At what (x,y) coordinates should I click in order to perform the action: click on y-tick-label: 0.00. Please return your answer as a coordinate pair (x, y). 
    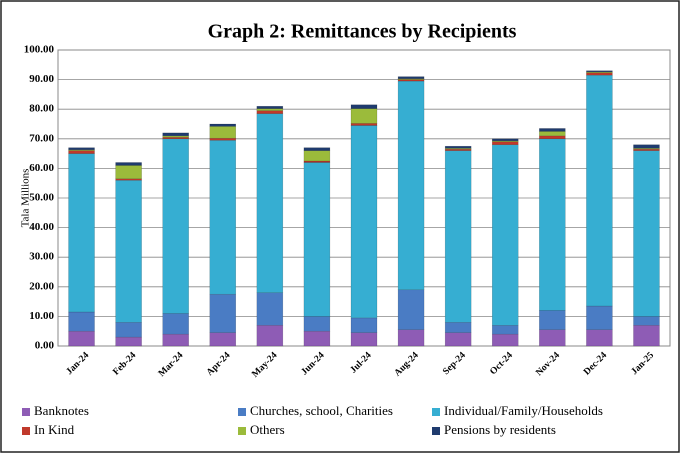
    Looking at the image, I should click on (45, 346).